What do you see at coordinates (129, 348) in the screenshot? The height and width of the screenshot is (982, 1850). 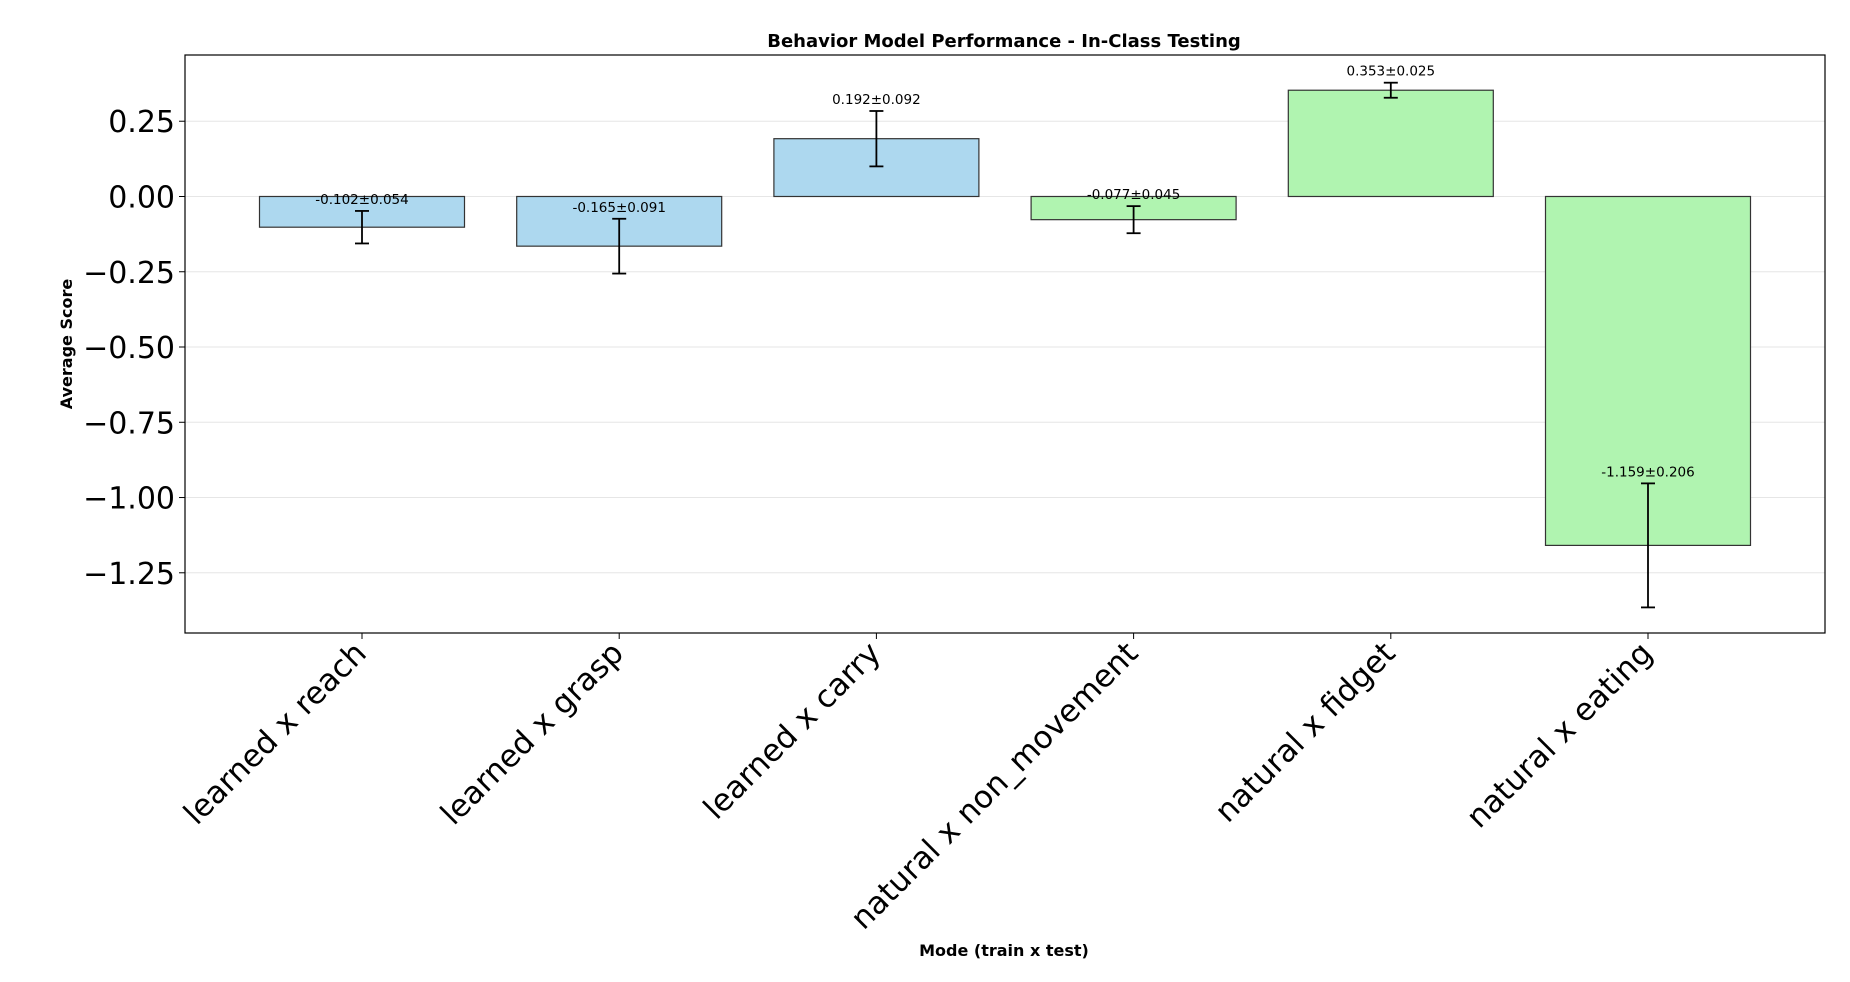 I see `y-tick-label: −0.50` at bounding box center [129, 348].